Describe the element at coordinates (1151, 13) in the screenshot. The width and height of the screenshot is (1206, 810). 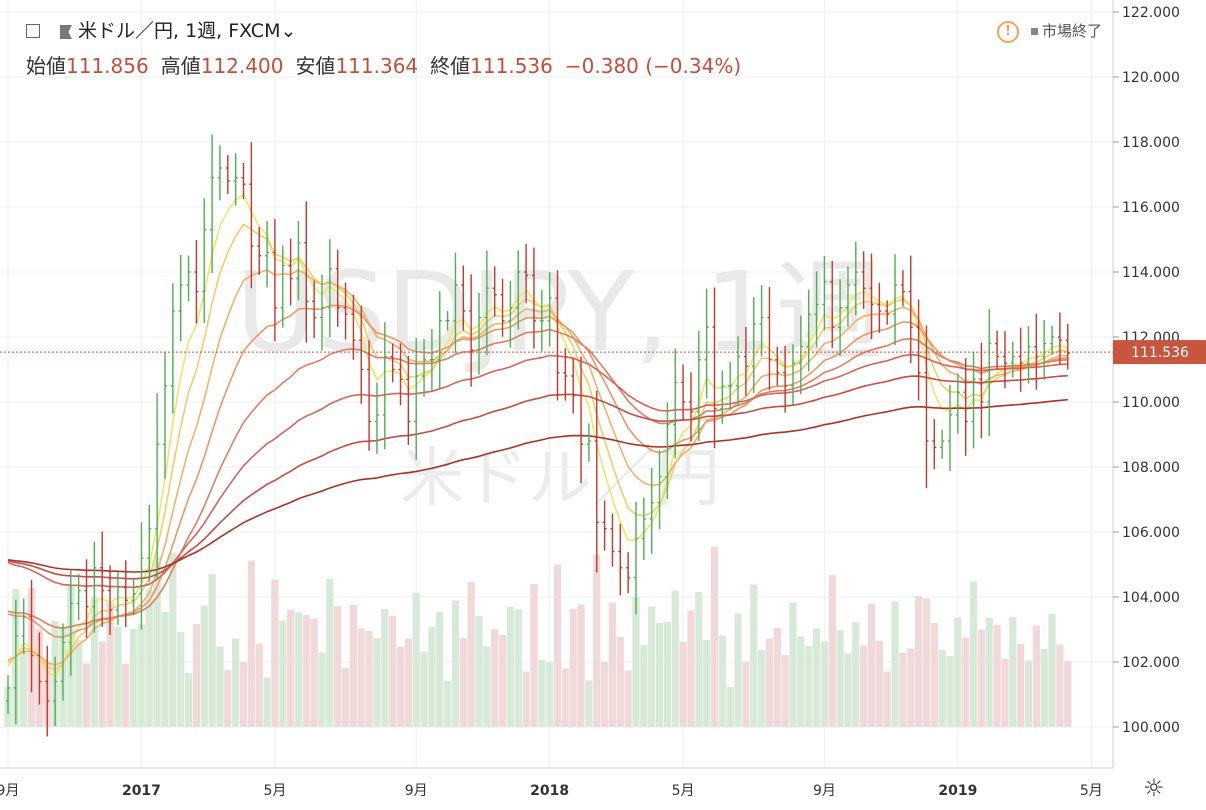
I see `price-tick-label: 122.000` at that location.